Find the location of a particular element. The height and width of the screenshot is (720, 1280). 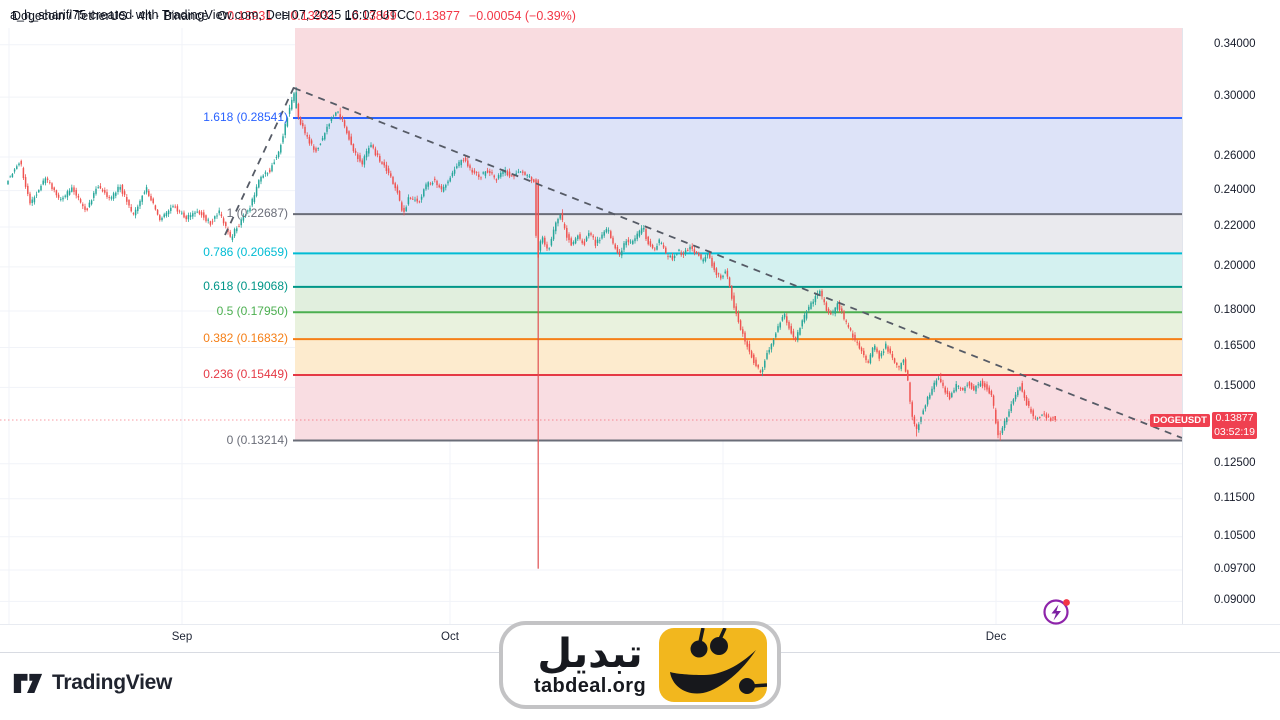

fib-level-label: 0.382 (0.16832) is located at coordinates (245, 338).